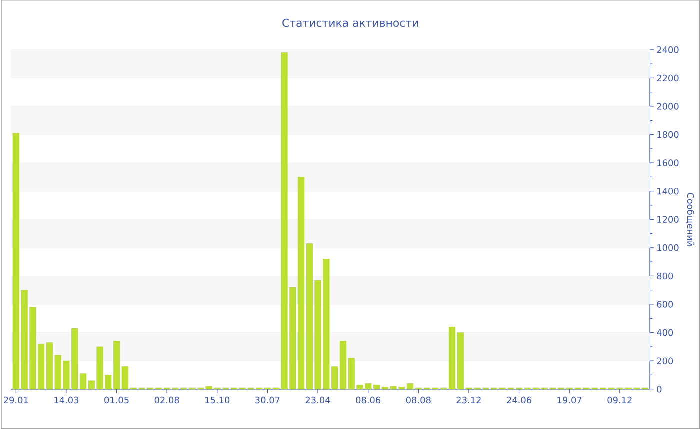  What do you see at coordinates (620, 400) in the screenshot?
I see `x-tick-label: 09.12` at bounding box center [620, 400].